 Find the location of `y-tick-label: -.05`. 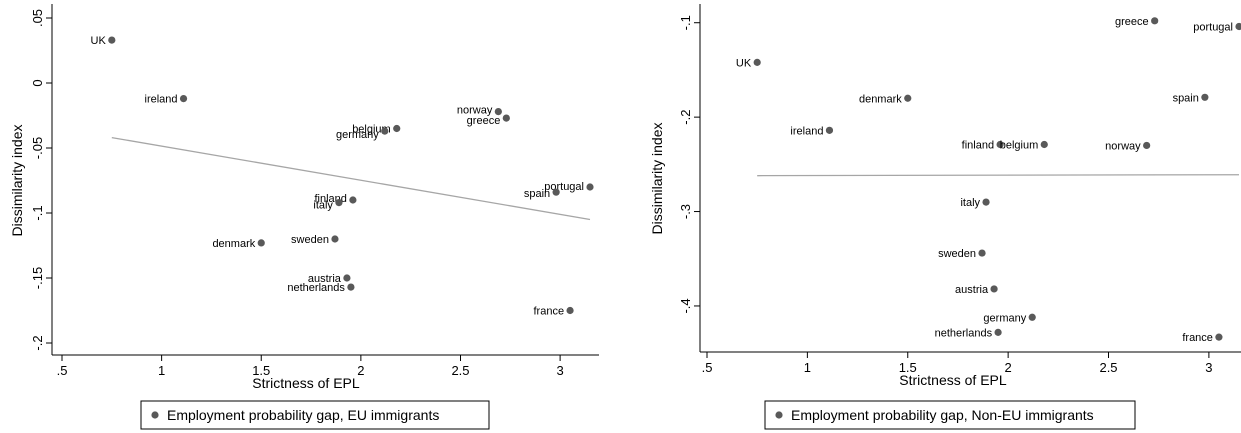

y-tick-label: -.05 is located at coordinates (37, 148).